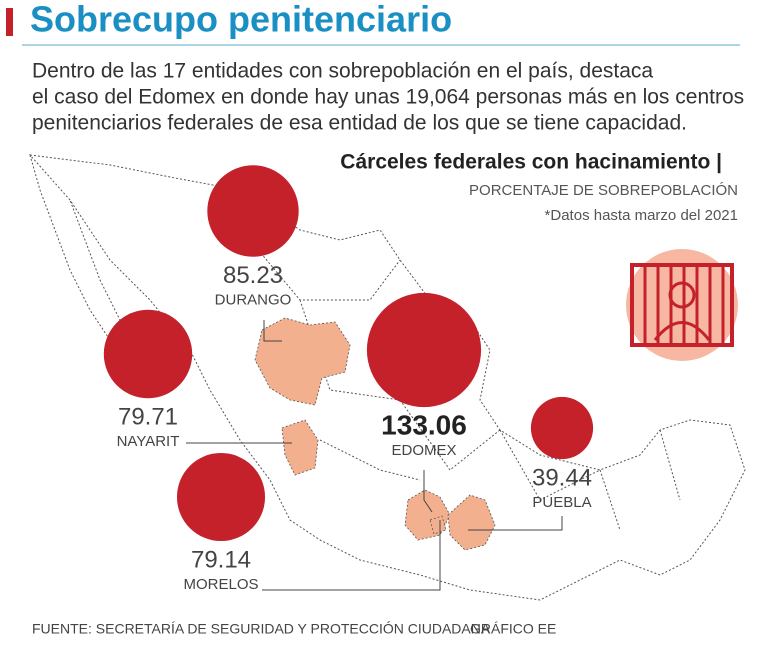 The height and width of the screenshot is (654, 768). I want to click on title-marker, so click(9, 22).